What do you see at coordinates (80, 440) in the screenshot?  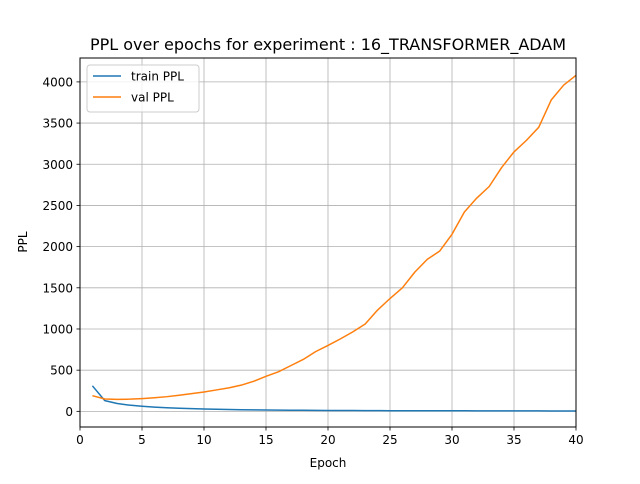 I see `x-tick-label: 0` at bounding box center [80, 440].